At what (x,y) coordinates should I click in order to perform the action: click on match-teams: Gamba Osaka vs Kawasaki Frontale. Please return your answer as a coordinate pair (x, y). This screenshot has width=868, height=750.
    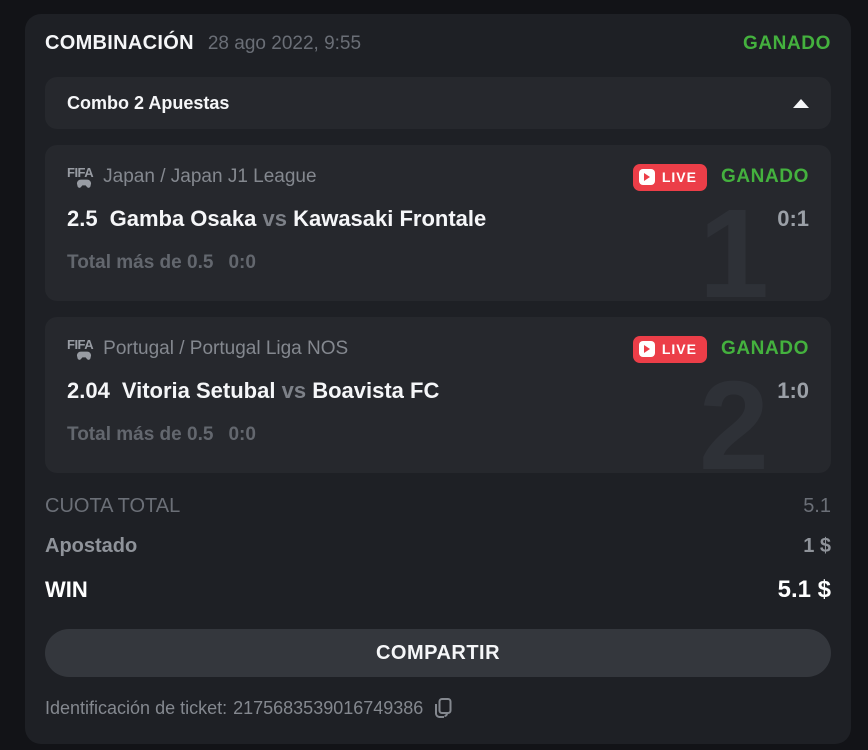
    Looking at the image, I should click on (298, 219).